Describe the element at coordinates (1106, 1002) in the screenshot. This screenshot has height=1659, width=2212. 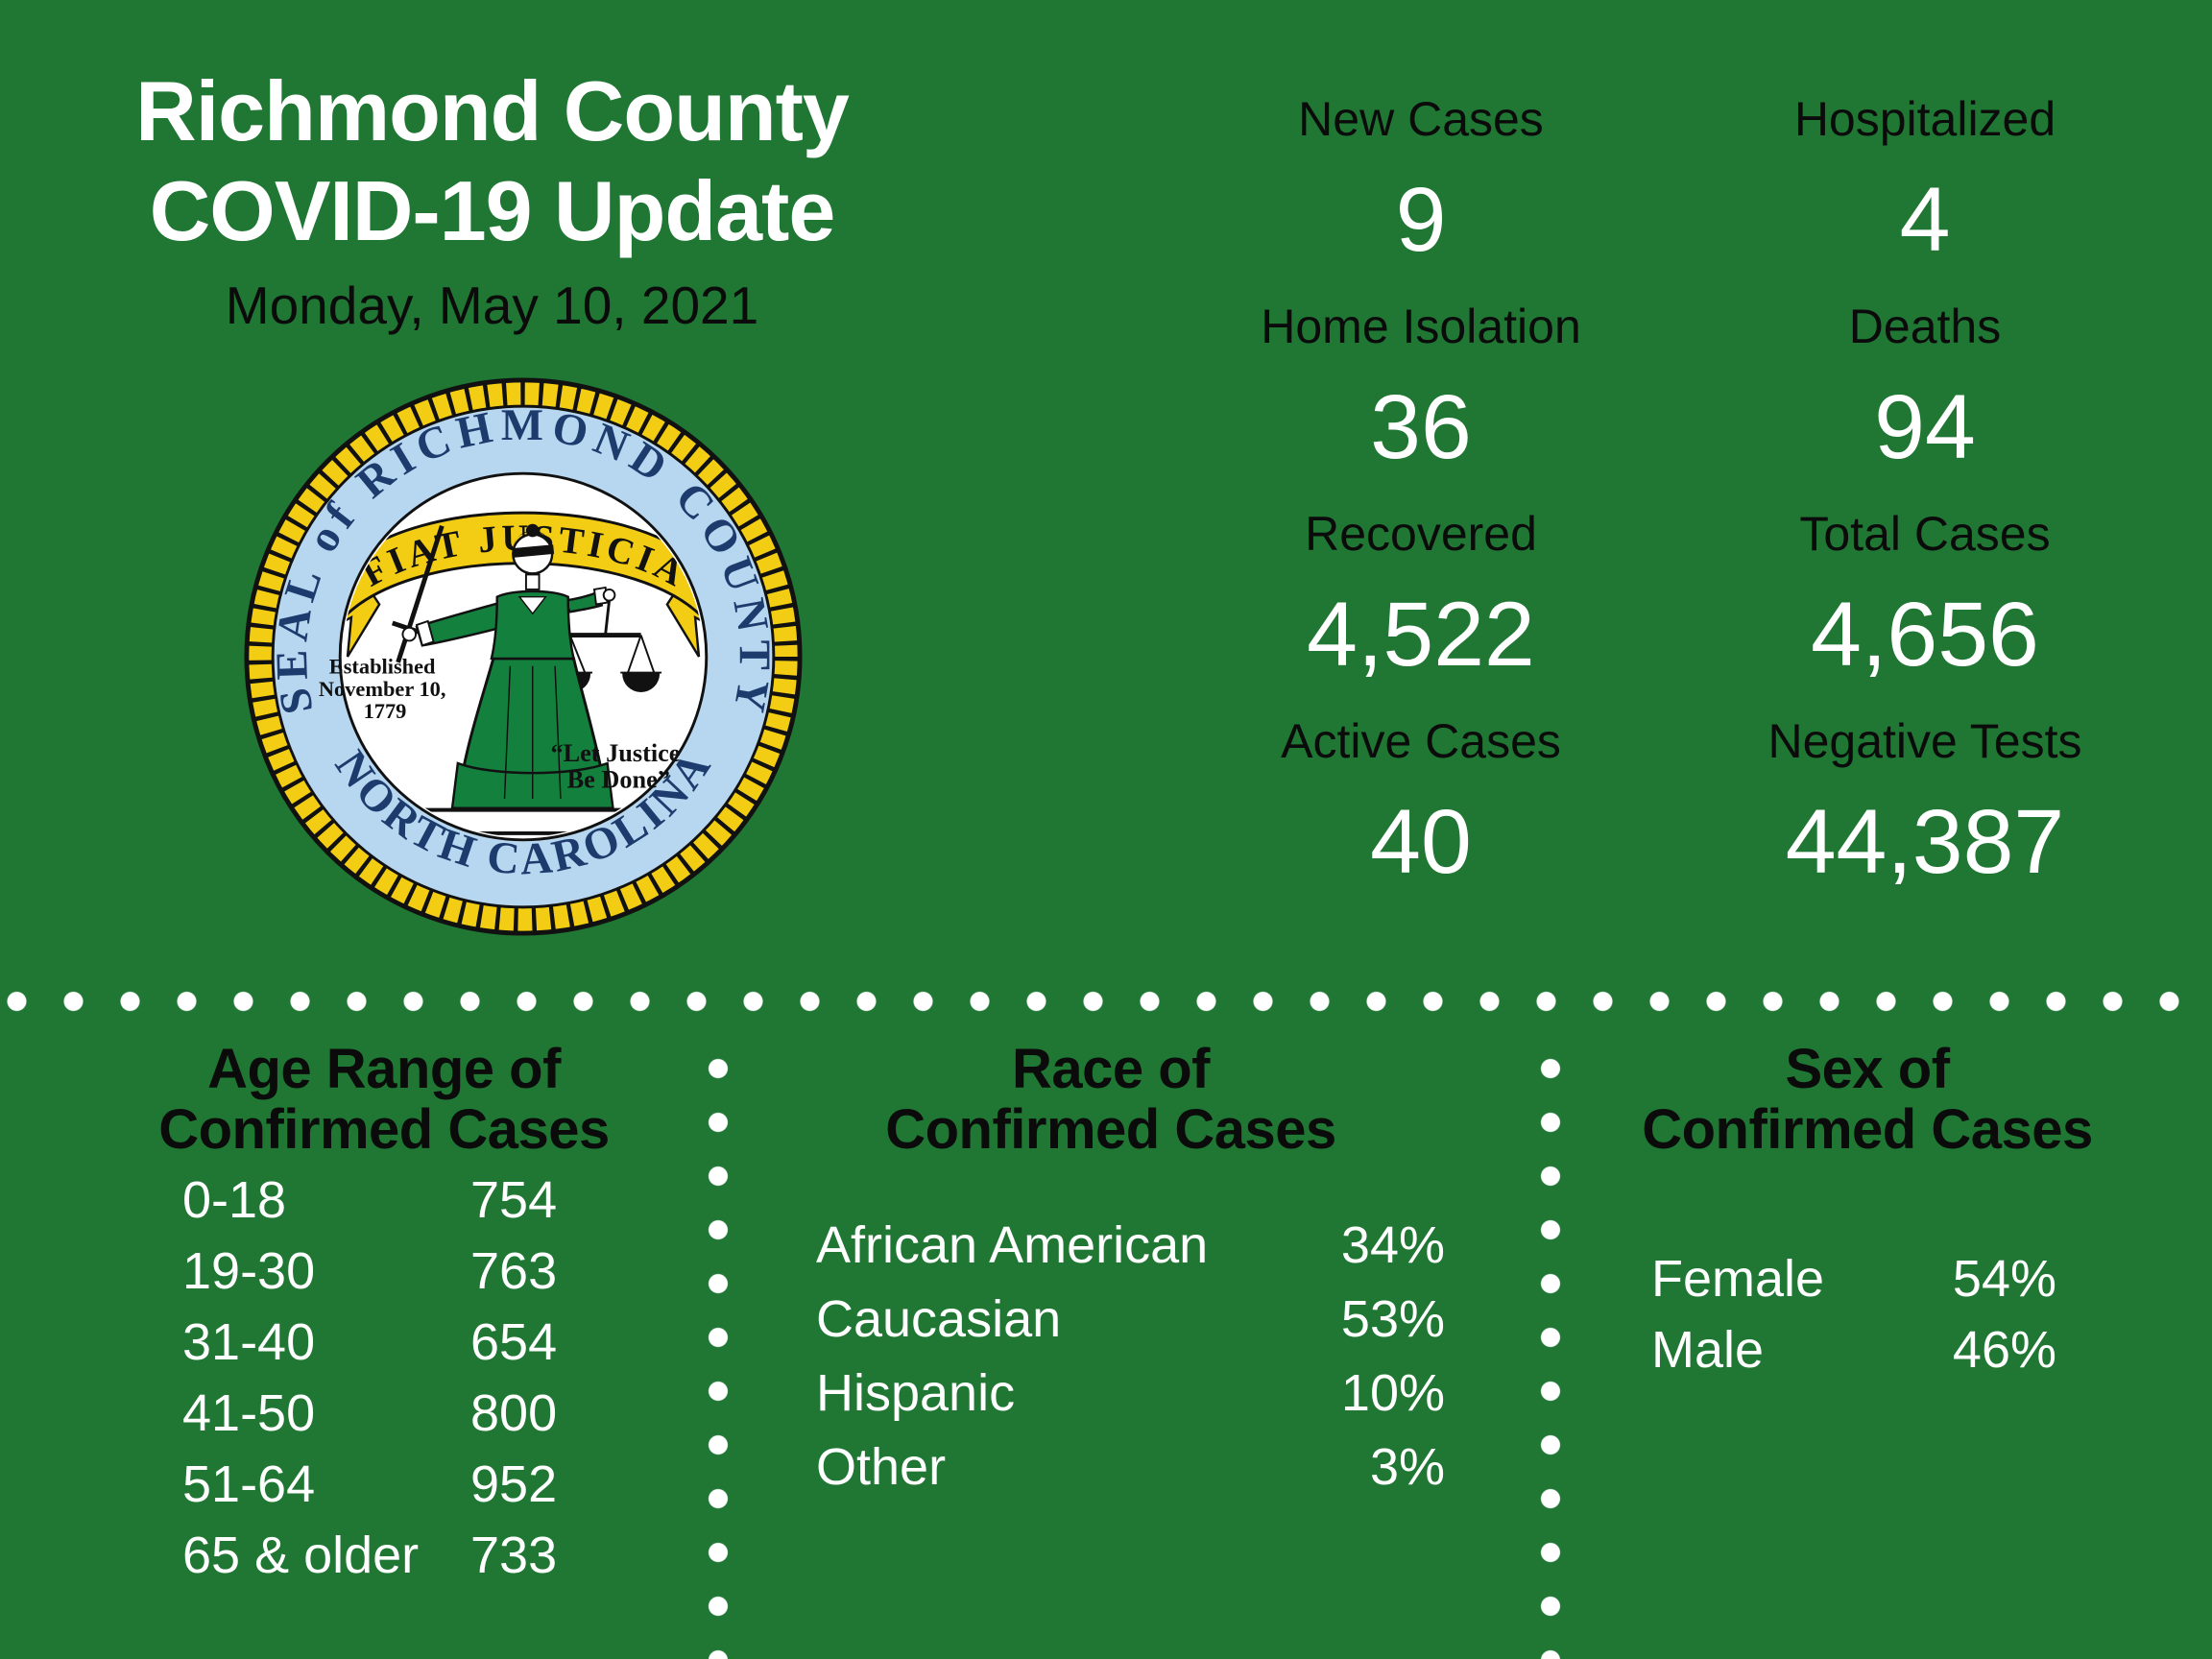
I see `horizontal-dotted-divider` at that location.